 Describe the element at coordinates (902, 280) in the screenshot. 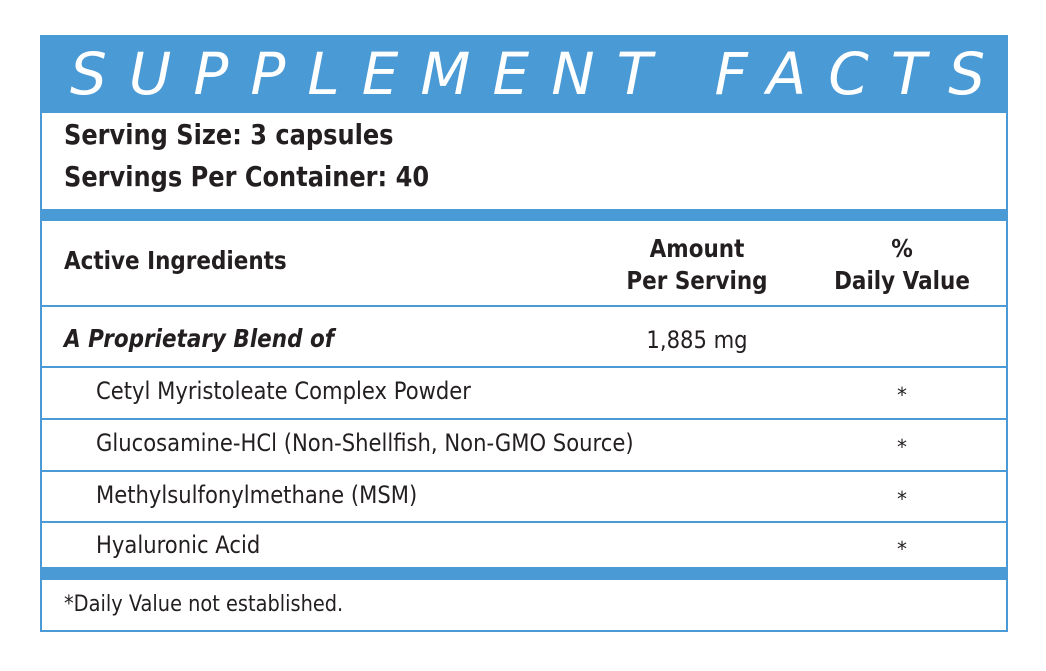

I see `header-dv-line2: Daily Value` at that location.